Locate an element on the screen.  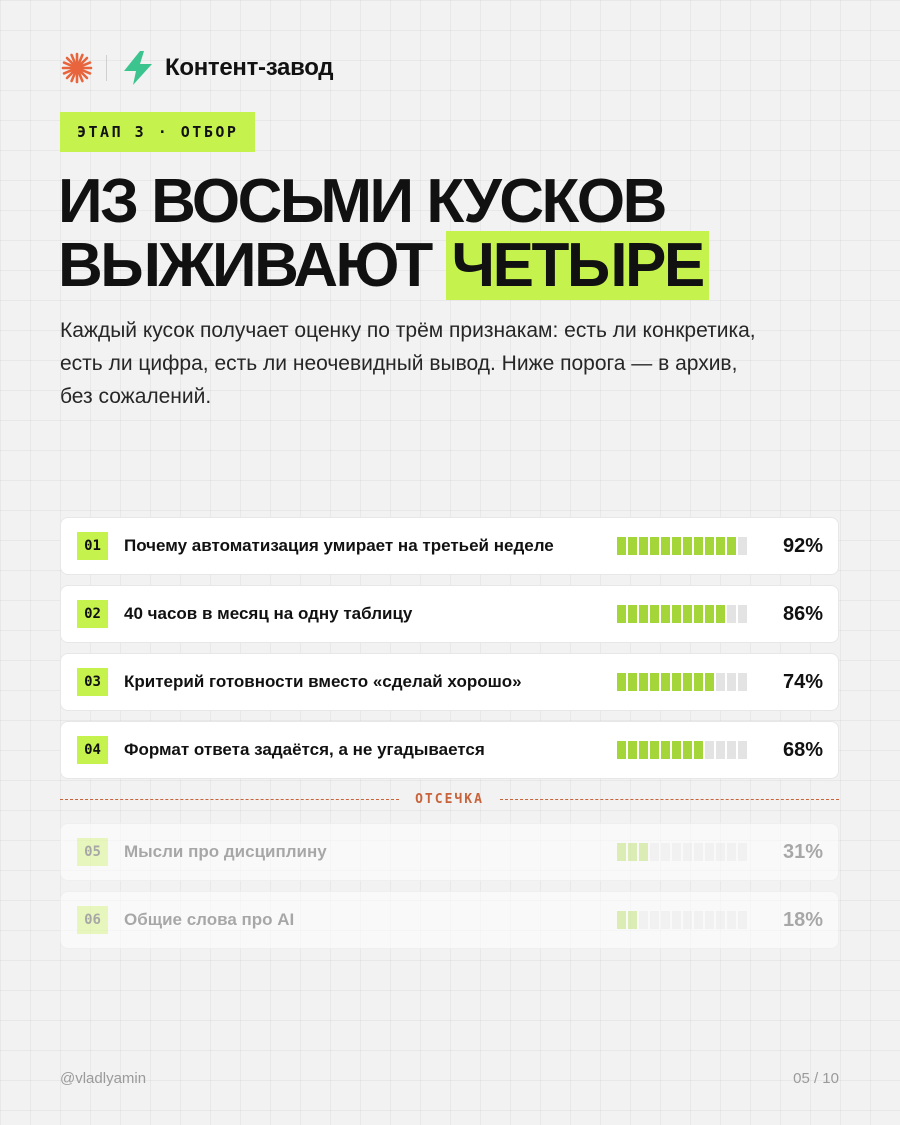
item-number: 02 is located at coordinates (92, 614).